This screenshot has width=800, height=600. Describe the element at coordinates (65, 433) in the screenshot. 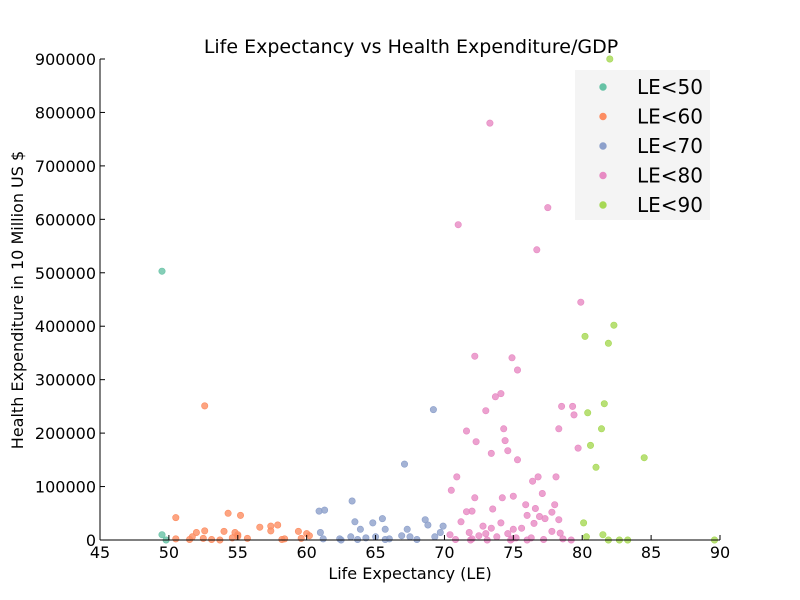

I see `y-tick-label: 200000` at that location.